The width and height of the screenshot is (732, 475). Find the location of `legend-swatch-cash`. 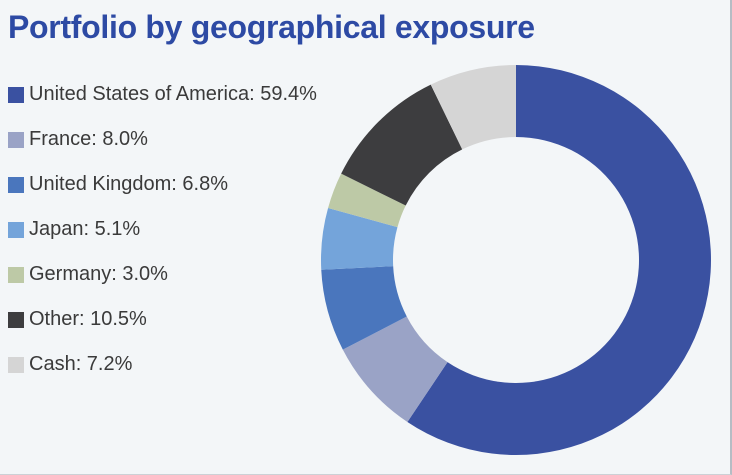

legend-swatch-cash is located at coordinates (16, 364).